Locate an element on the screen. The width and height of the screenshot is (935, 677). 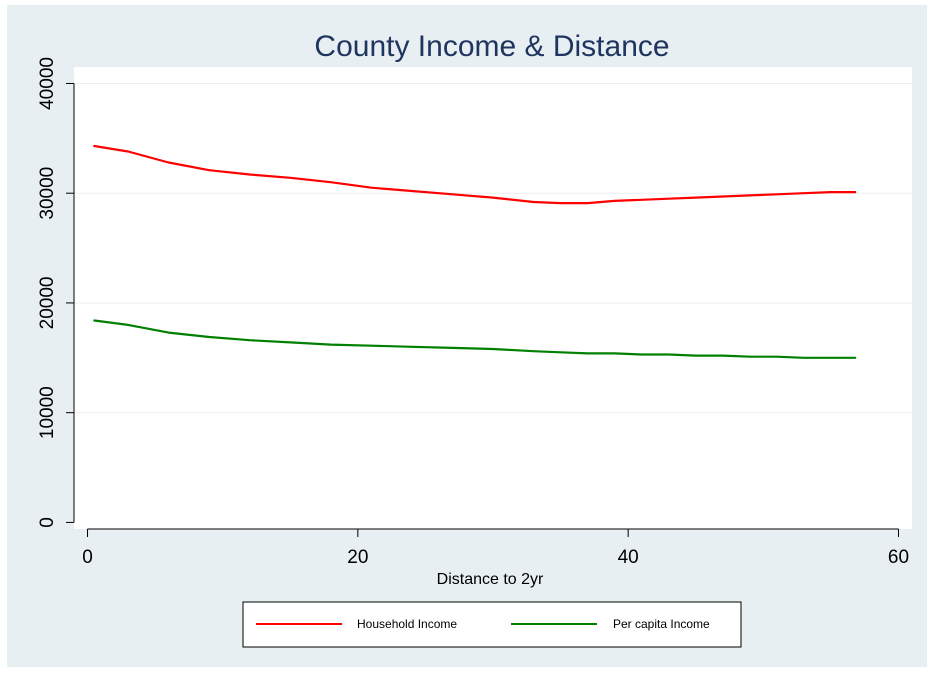
legend-label-per-capita-income: Per capita Income is located at coordinates (661, 624).